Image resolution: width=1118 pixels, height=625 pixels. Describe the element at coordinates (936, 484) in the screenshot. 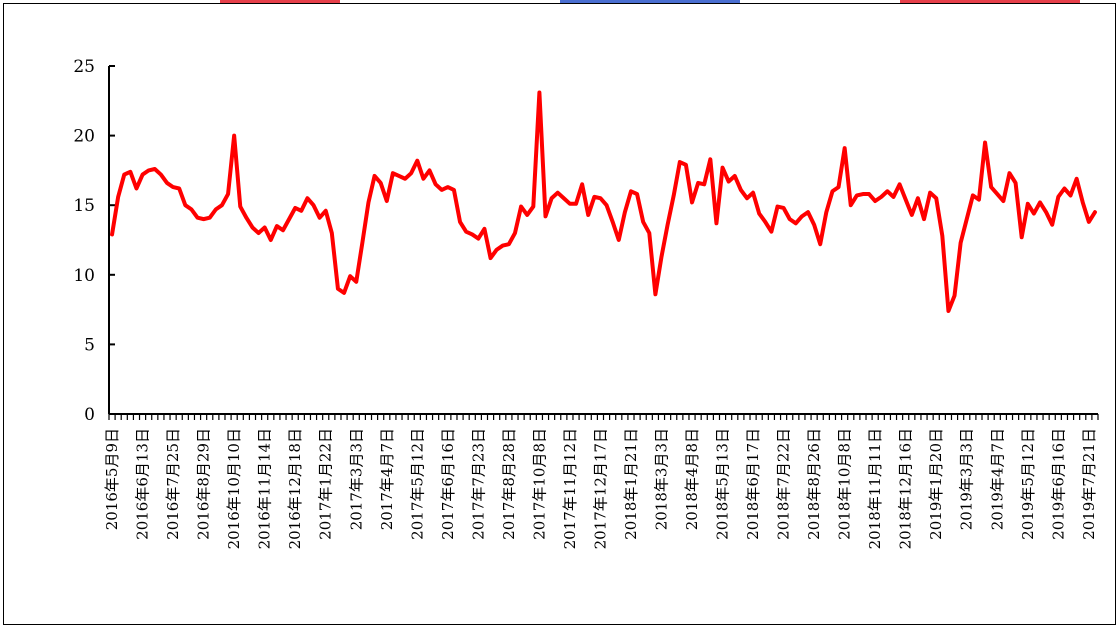

I see `x-tick-label: 2019年1月20日` at that location.